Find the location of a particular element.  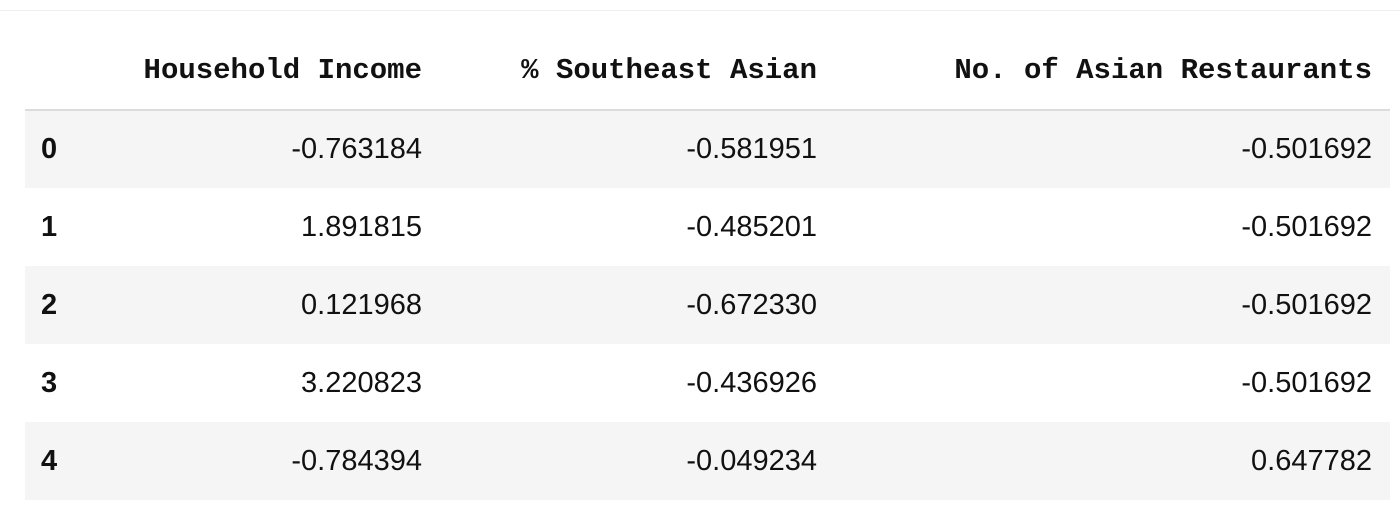

asian-restaurants-cell: 0.647782 is located at coordinates (1311, 460).